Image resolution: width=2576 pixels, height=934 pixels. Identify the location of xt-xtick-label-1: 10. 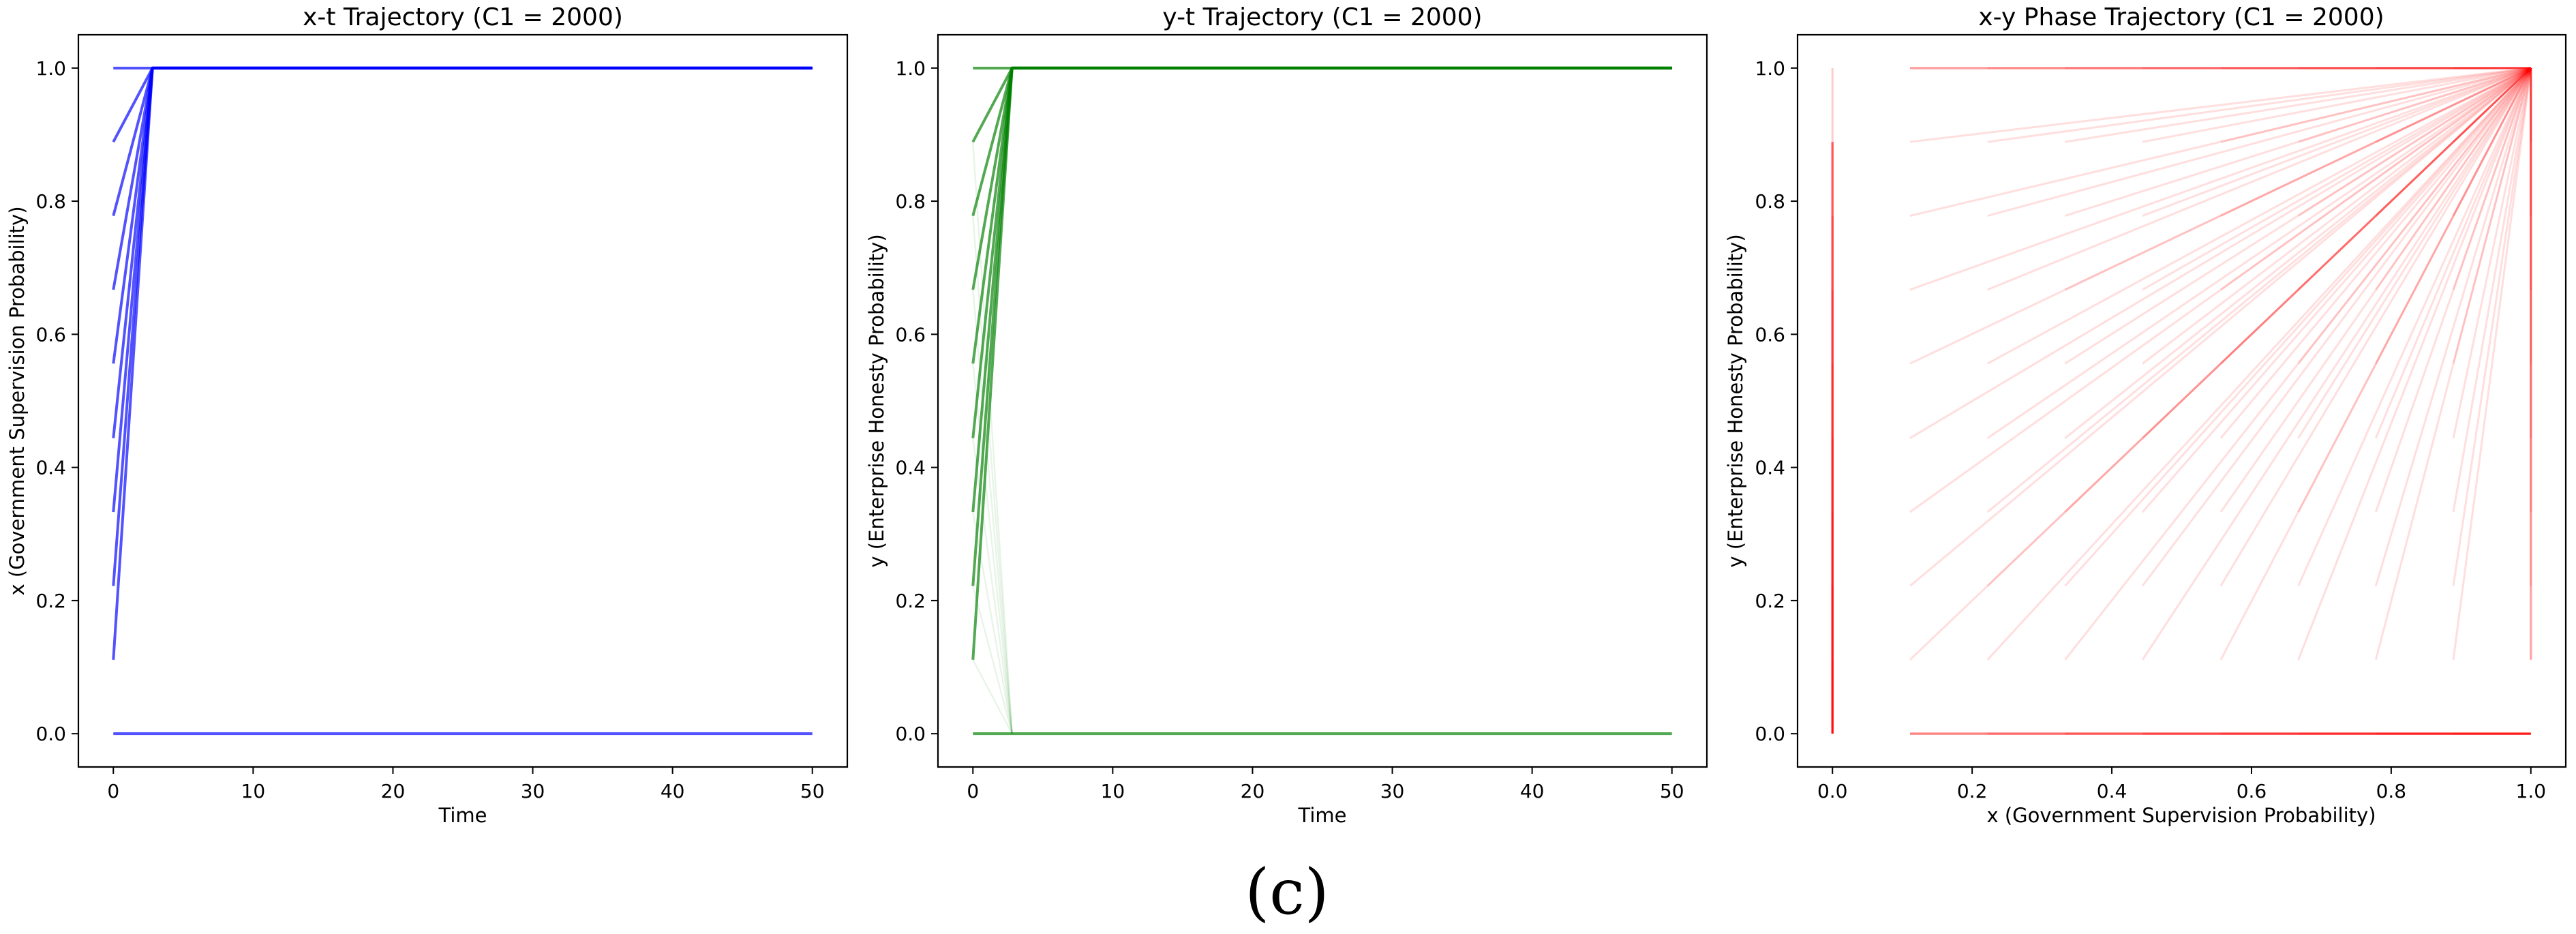
(254, 791).